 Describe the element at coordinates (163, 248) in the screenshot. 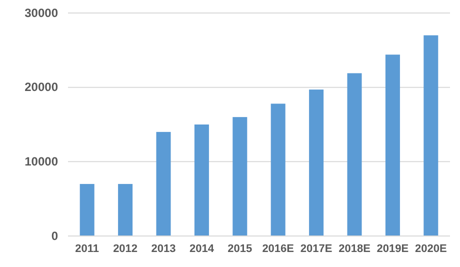

I see `x-tick-label: 2013` at that location.